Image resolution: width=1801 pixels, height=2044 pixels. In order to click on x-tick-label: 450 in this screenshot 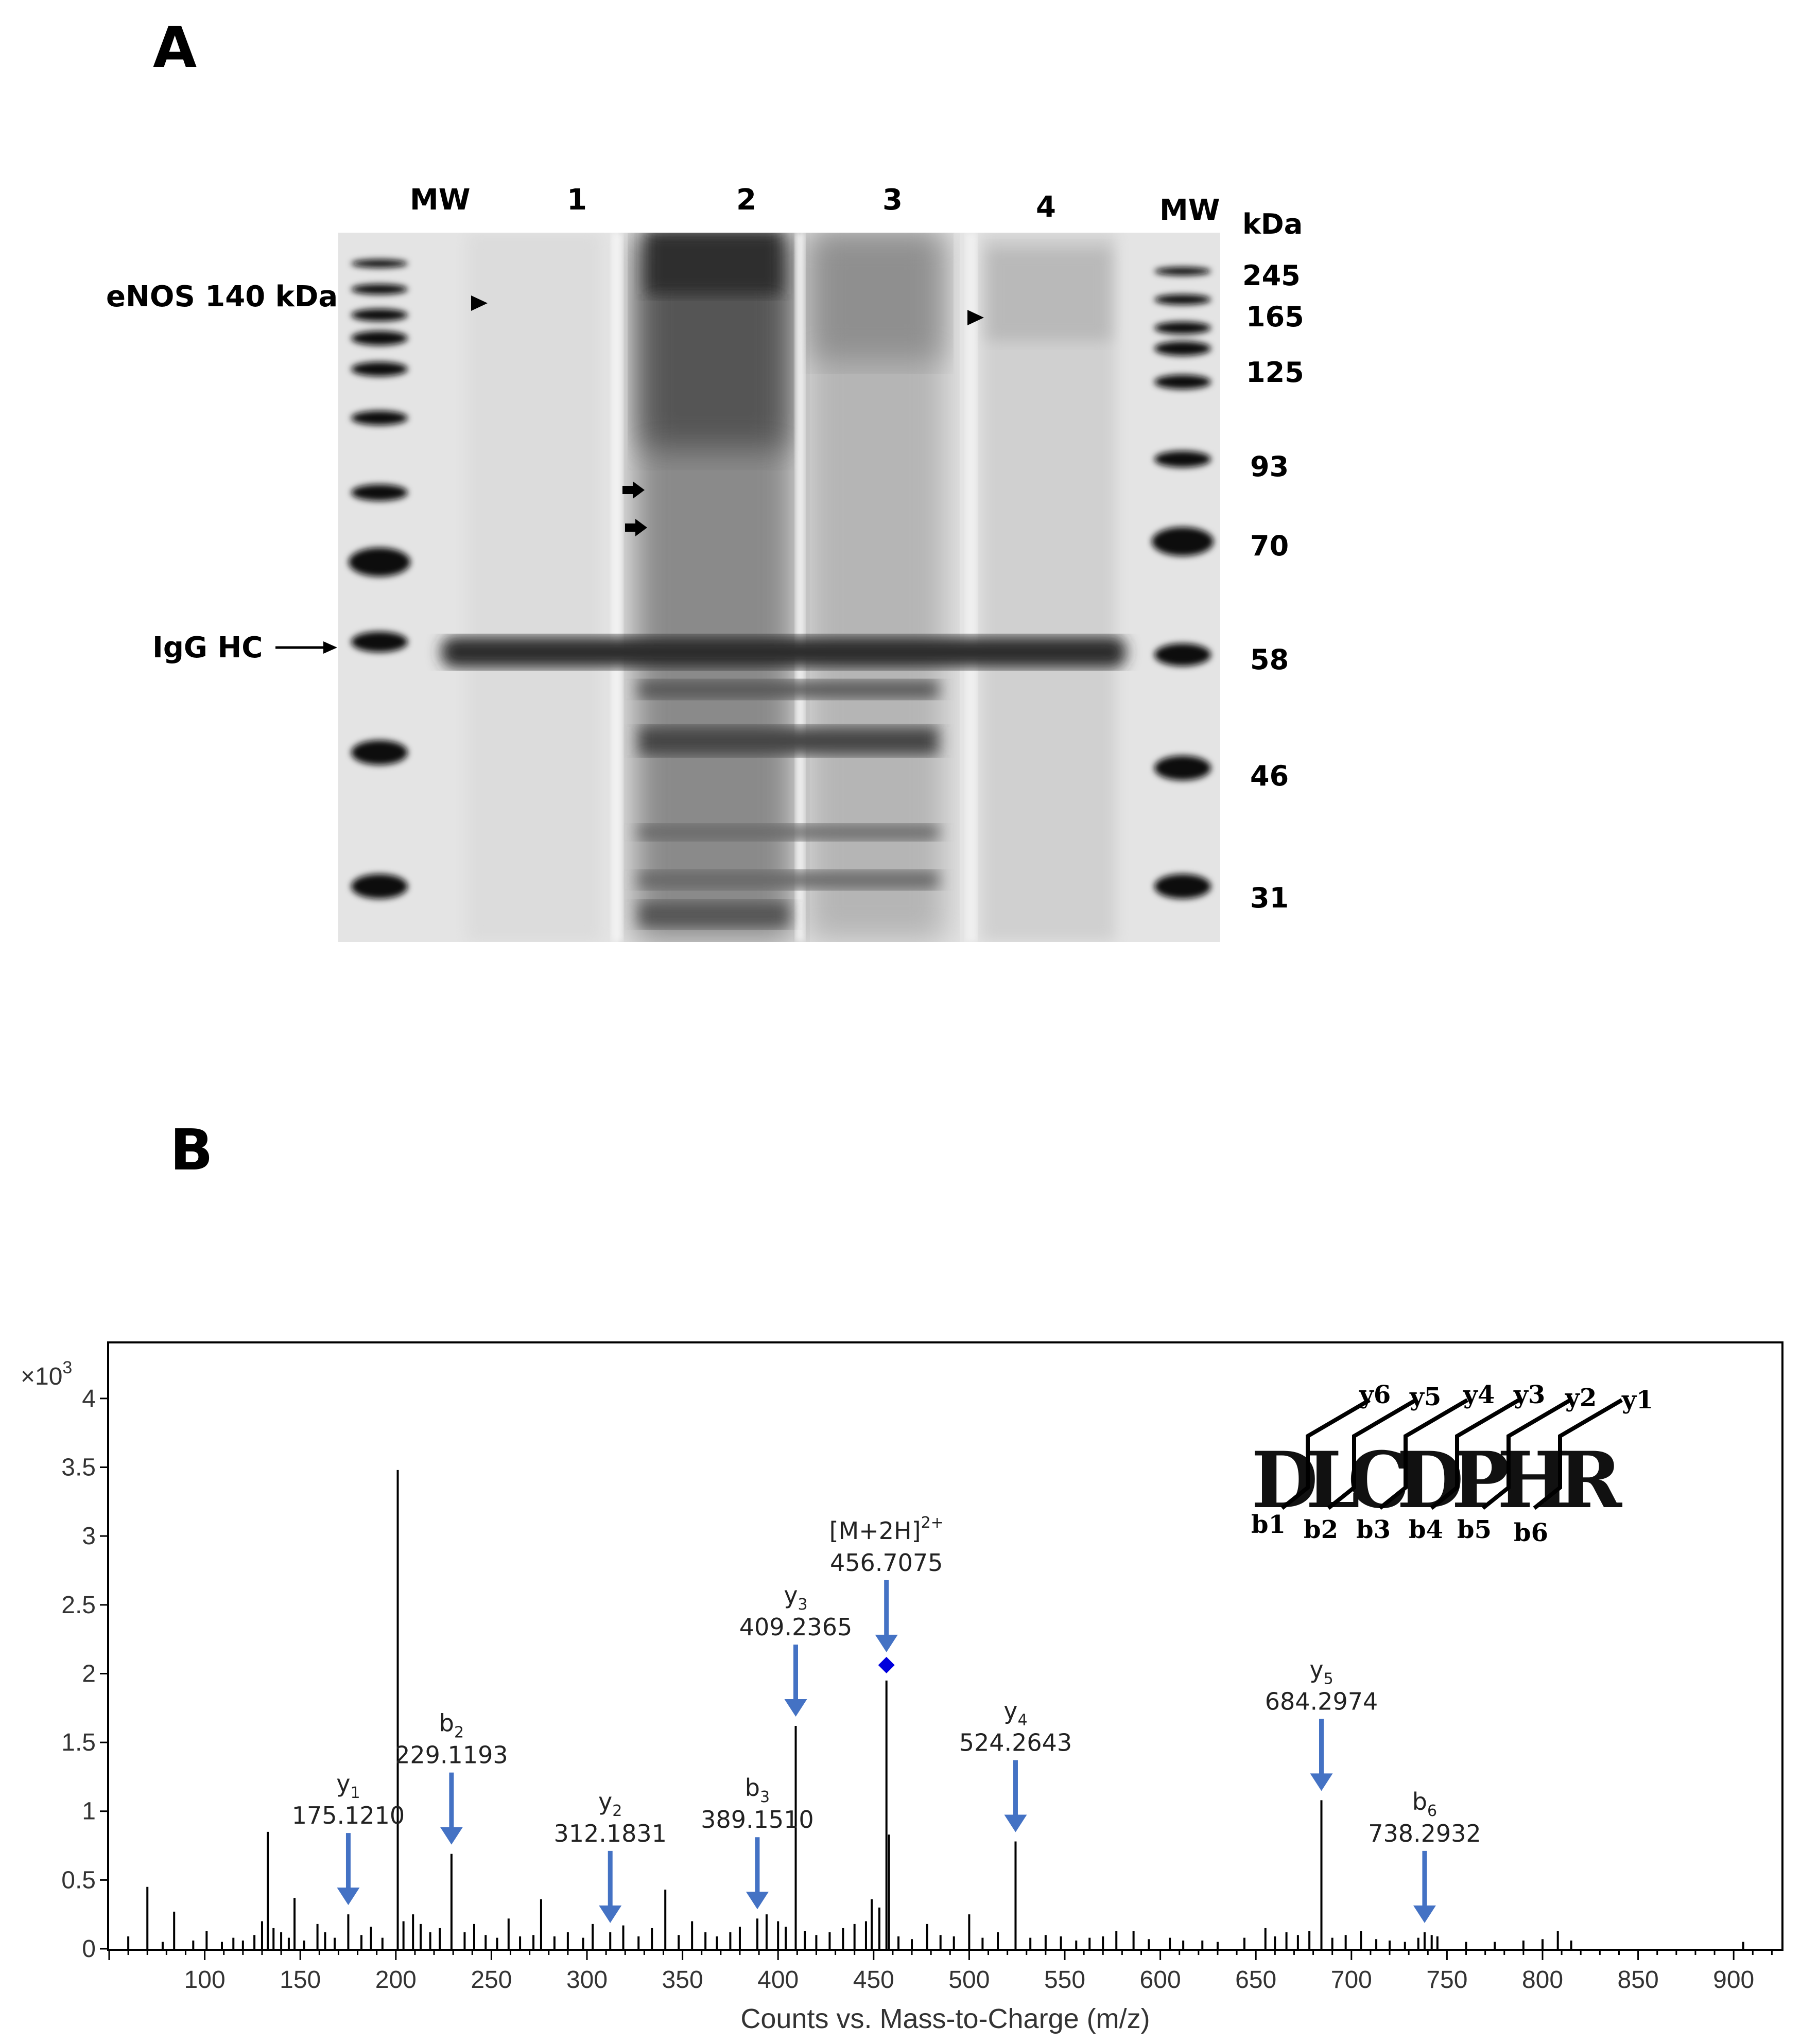, I will do `click(874, 1980)`.